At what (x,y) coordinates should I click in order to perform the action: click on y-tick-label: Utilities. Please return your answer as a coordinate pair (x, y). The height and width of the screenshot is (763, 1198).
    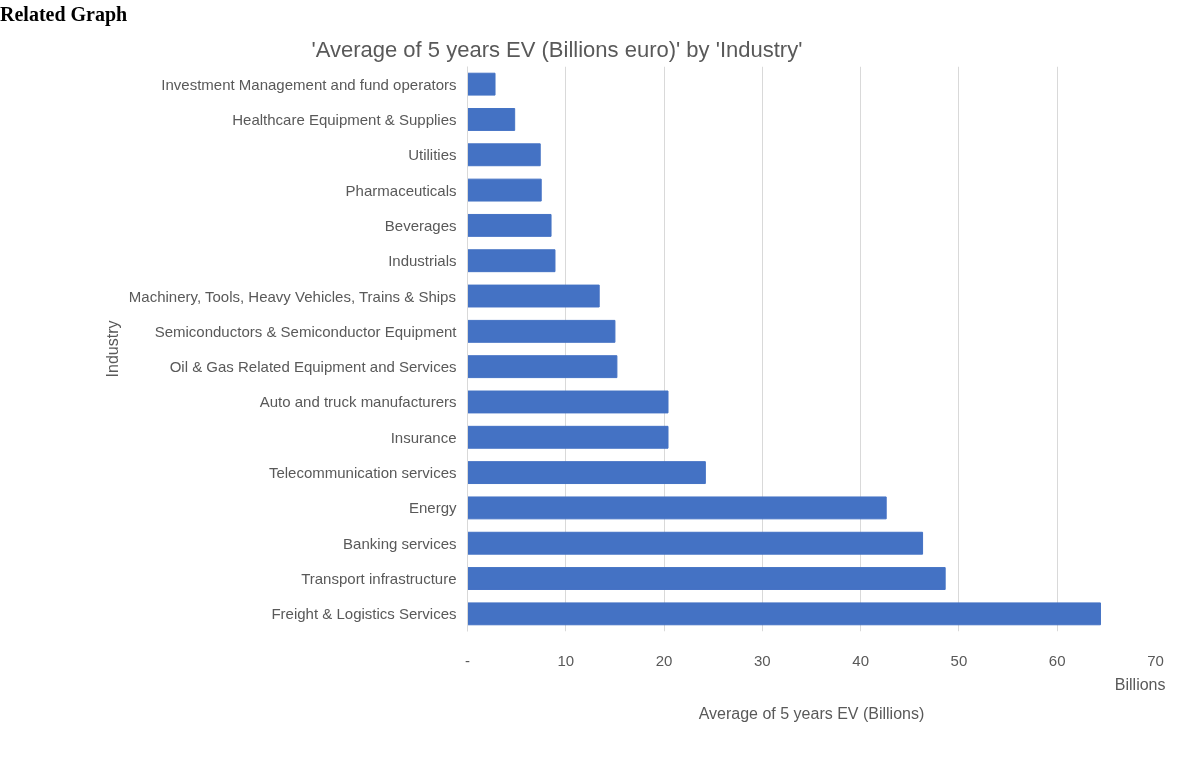
    Looking at the image, I should click on (432, 155).